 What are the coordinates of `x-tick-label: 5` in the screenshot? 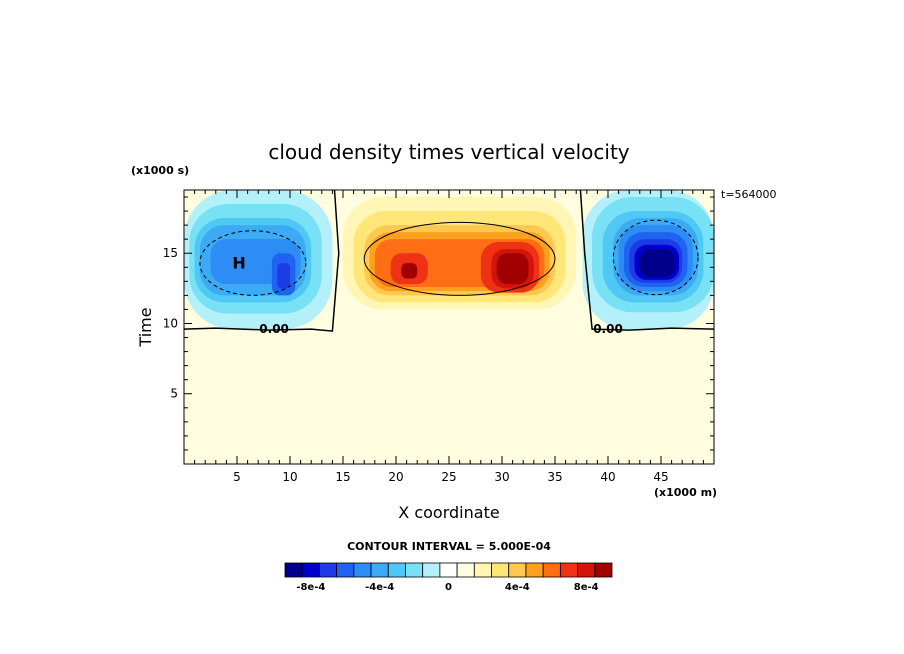 It's located at (237, 477).